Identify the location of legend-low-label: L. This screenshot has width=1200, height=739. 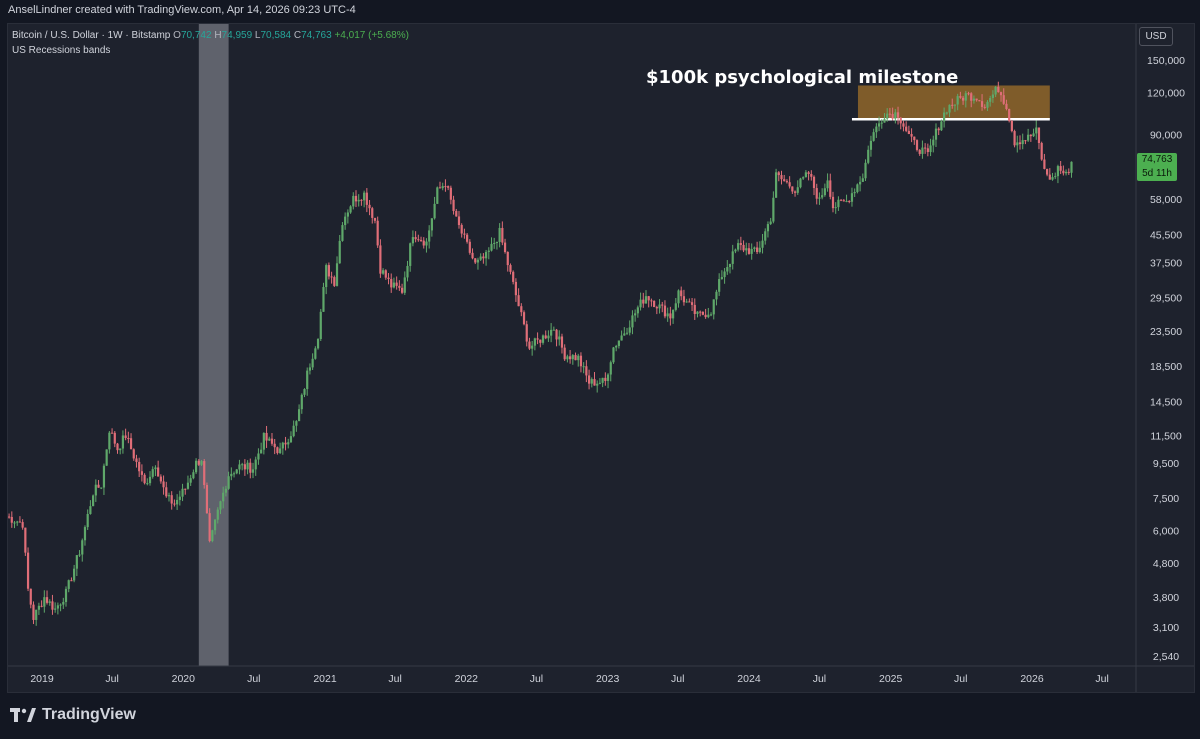
(257, 35).